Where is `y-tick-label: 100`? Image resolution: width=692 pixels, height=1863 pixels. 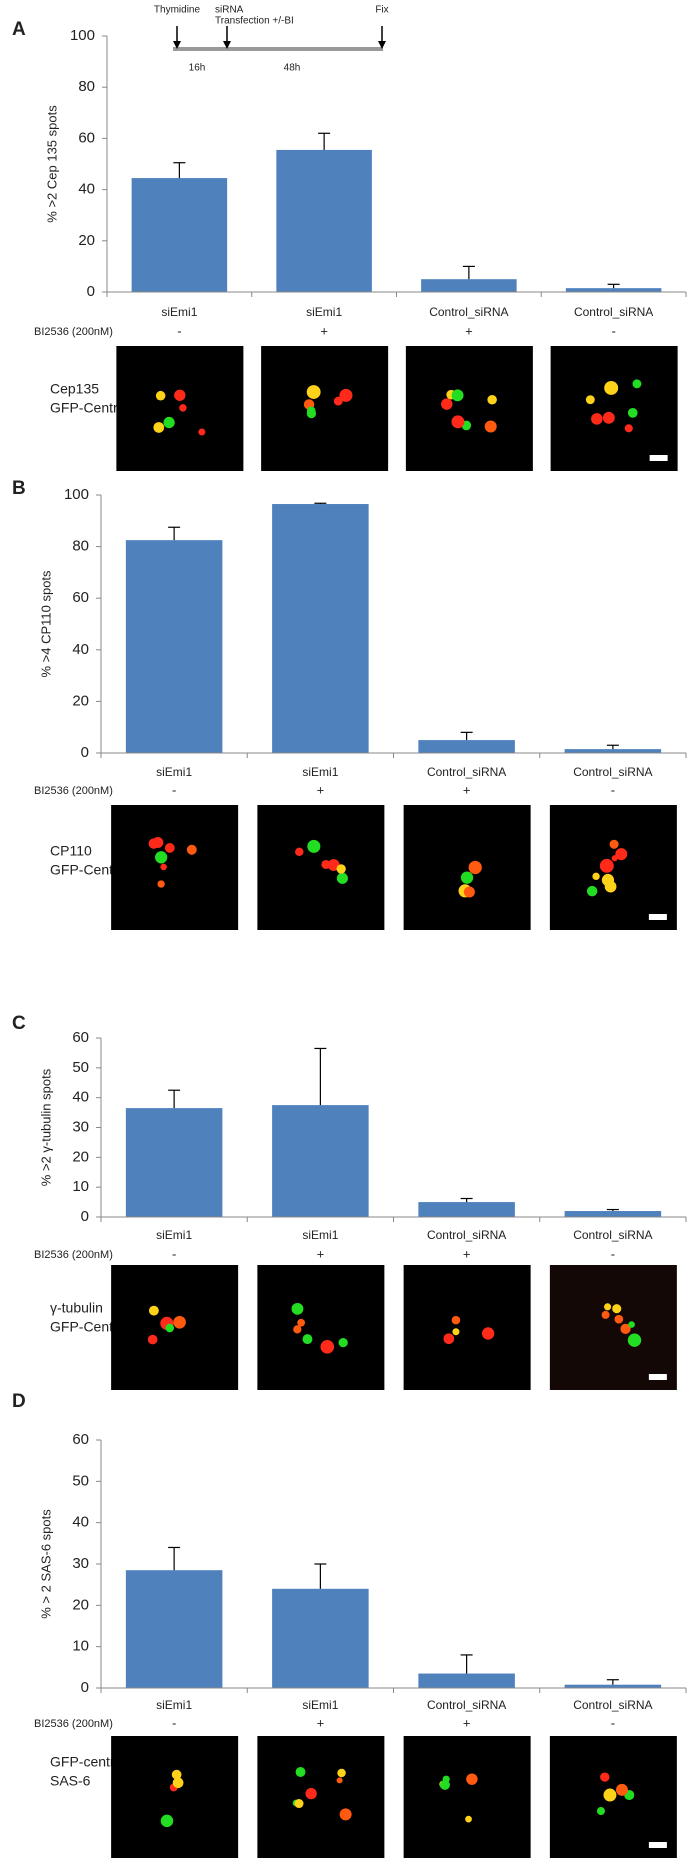 y-tick-label: 100 is located at coordinates (82, 35).